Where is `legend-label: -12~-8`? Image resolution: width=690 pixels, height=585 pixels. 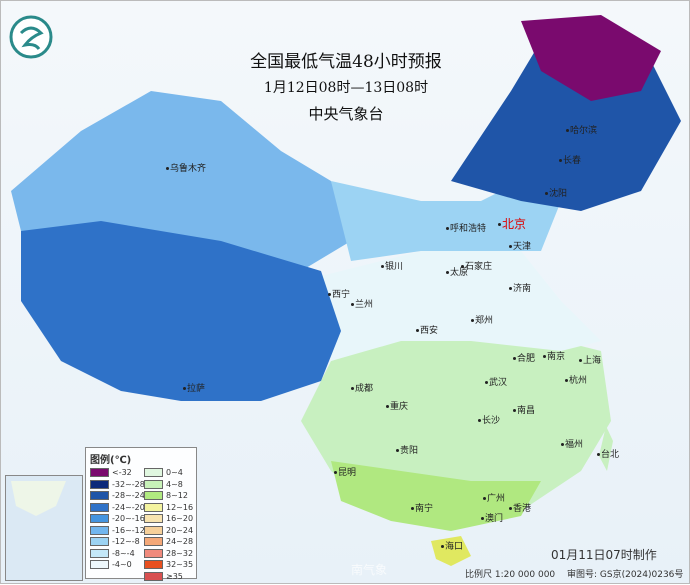 legend-label: -12~-8 is located at coordinates (126, 541).